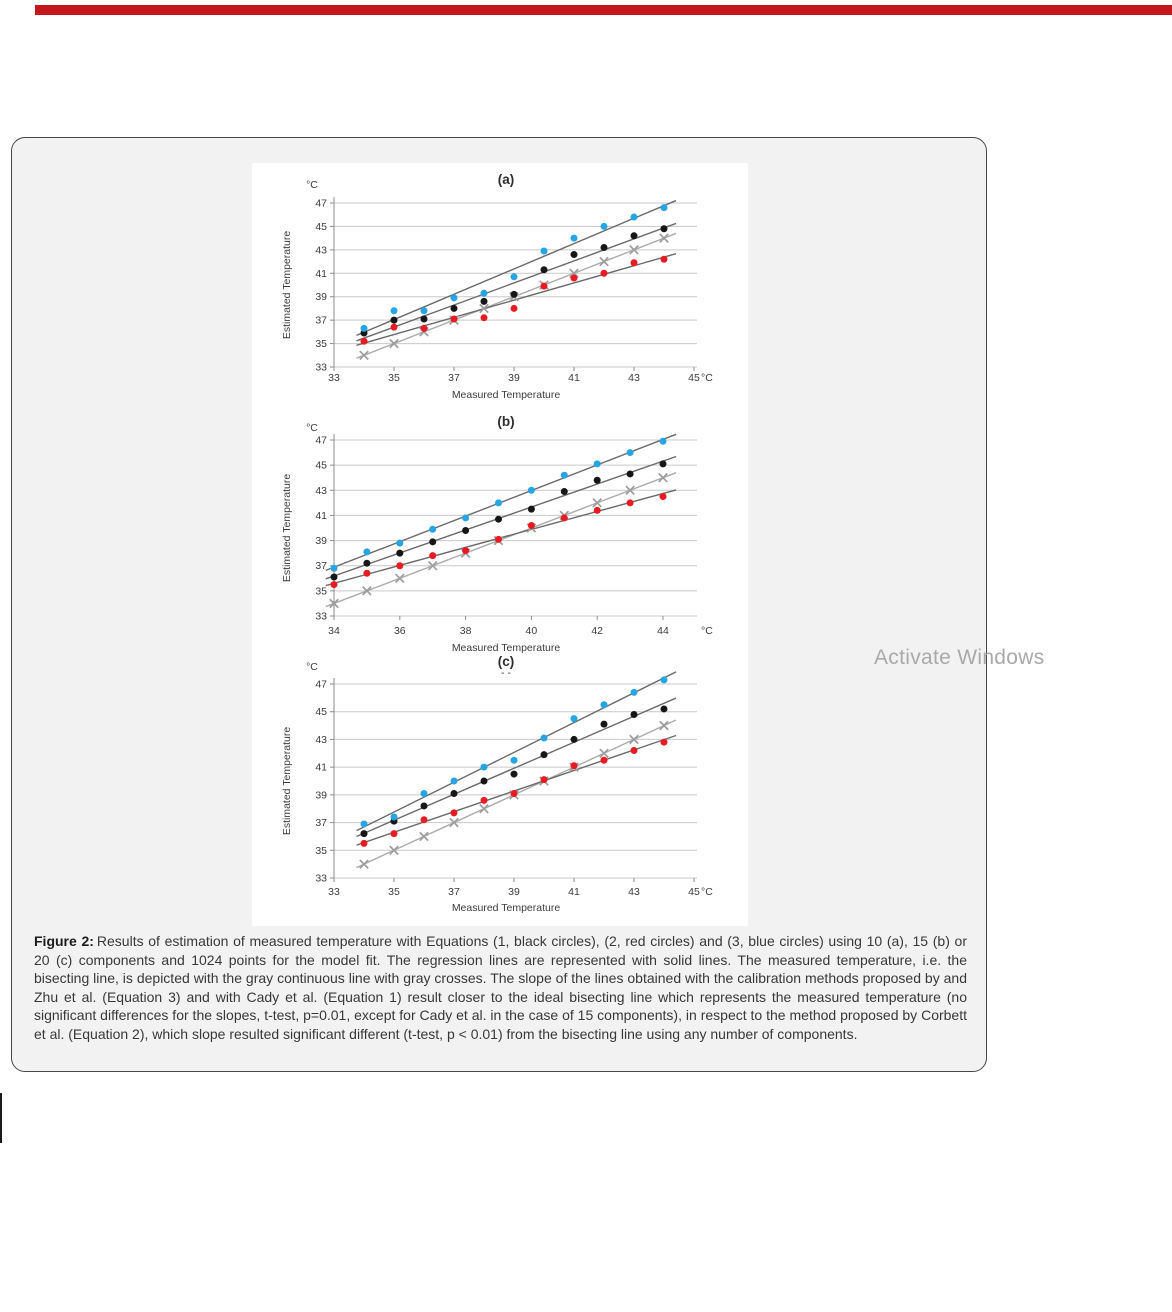 The height and width of the screenshot is (1312, 1172). Describe the element at coordinates (466, 631) in the screenshot. I see `svg-text: 38` at that location.